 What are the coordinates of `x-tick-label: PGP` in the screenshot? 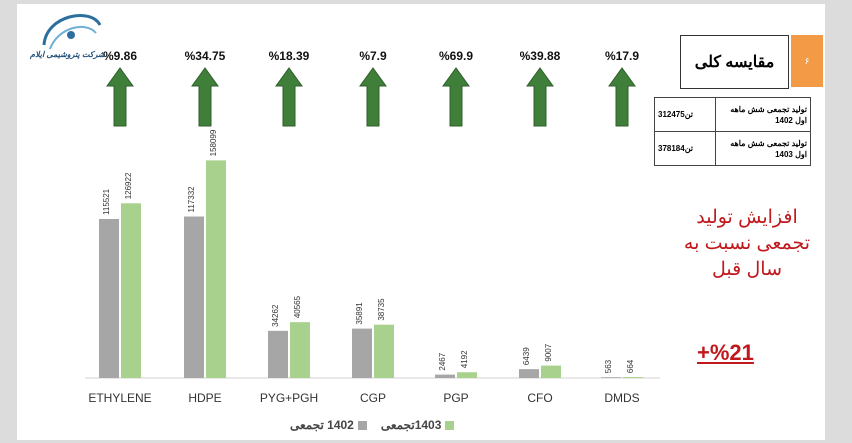 It's located at (455, 398).